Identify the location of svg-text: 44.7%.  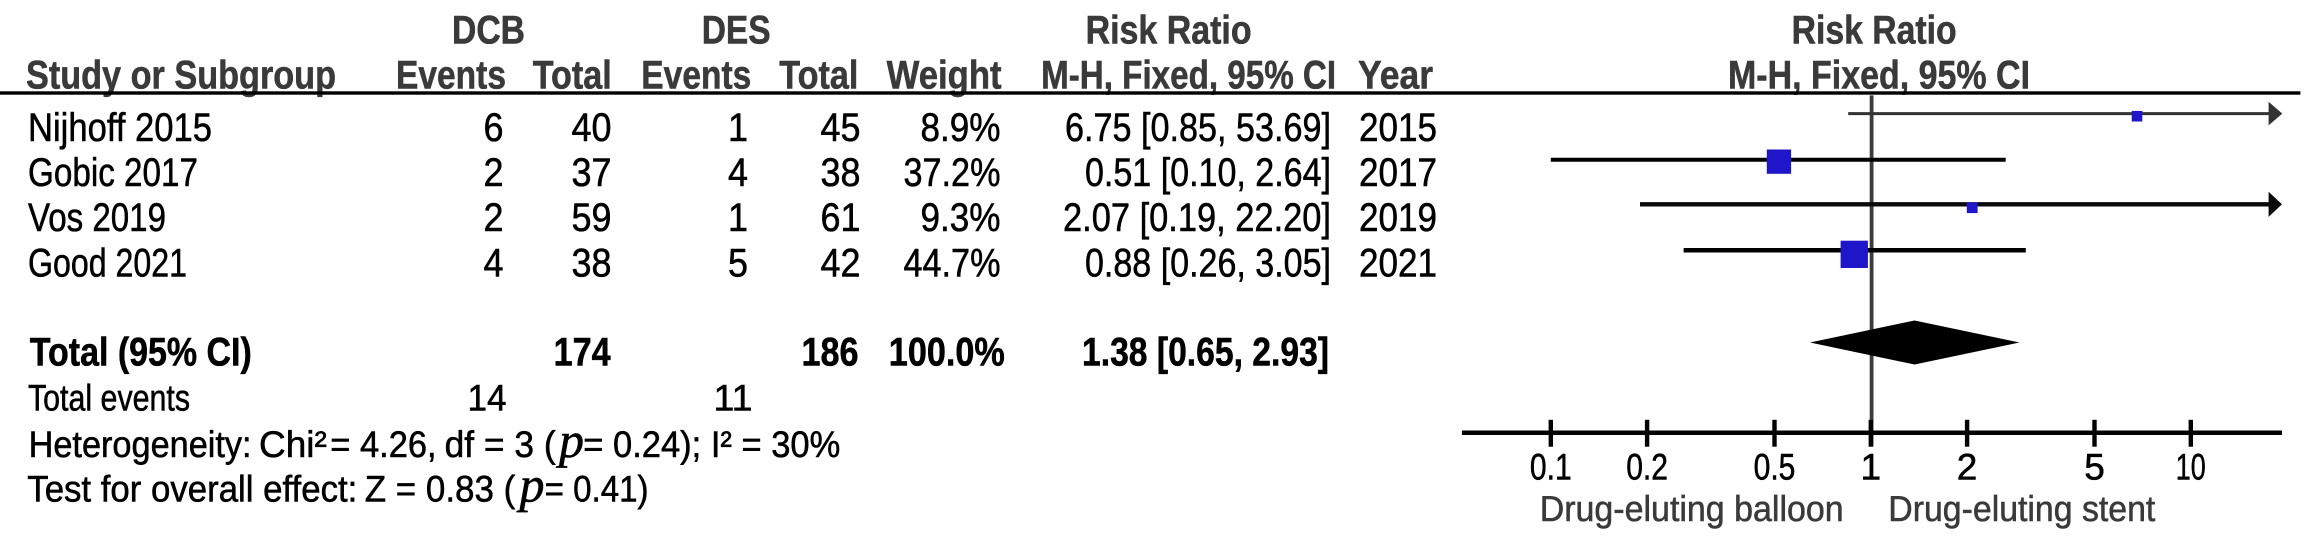
(952, 263).